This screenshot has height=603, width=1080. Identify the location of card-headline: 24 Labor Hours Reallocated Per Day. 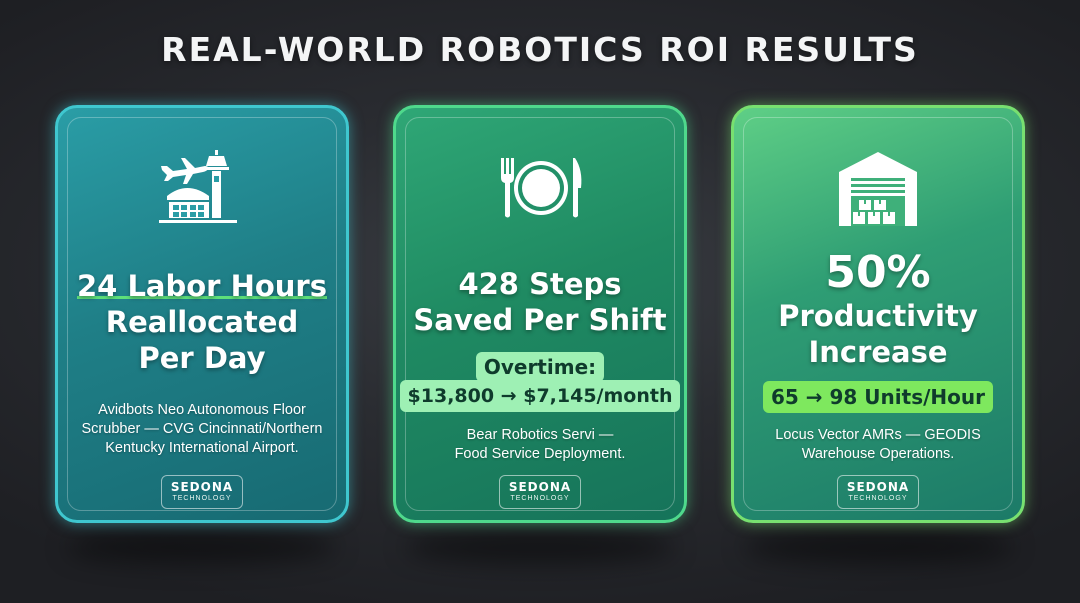
(202, 322).